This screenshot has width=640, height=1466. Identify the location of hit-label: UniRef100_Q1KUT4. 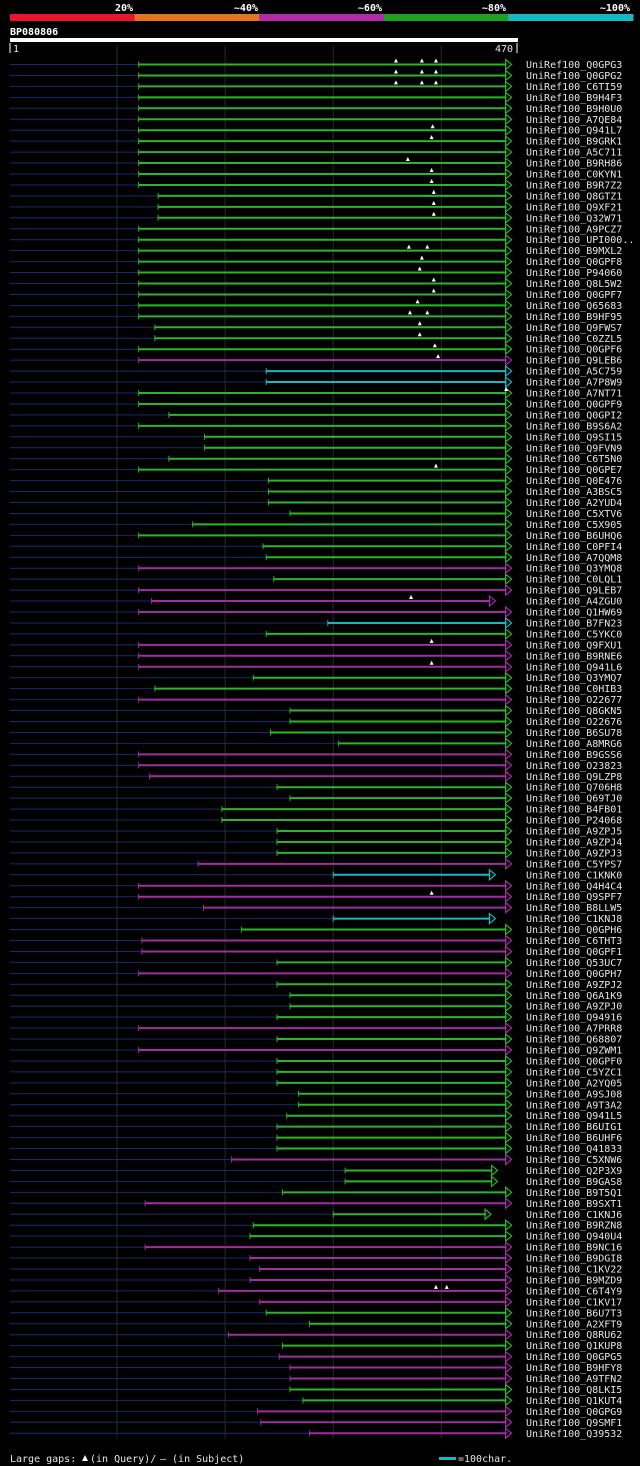
(574, 1401).